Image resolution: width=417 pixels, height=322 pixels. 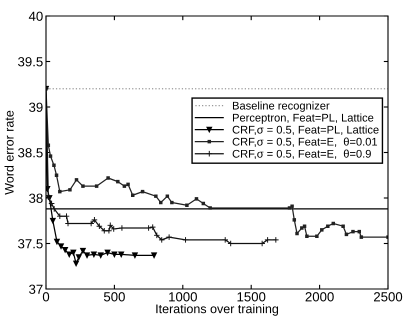 I want to click on legend-label: Baseline recognizer, so click(x=281, y=106).